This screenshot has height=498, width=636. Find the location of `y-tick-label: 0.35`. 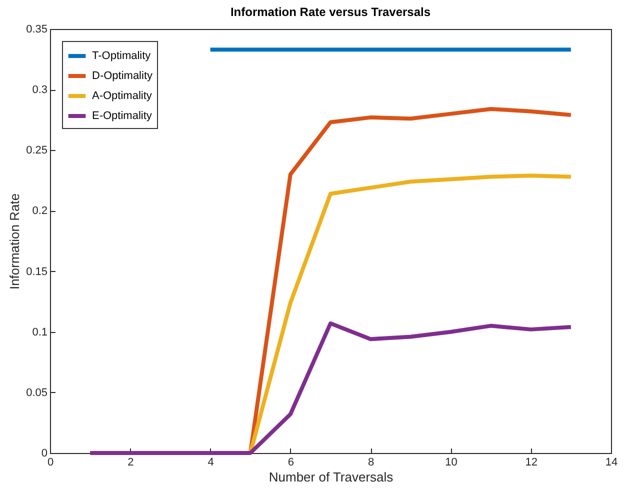

y-tick-label: 0.35 is located at coordinates (37, 30).